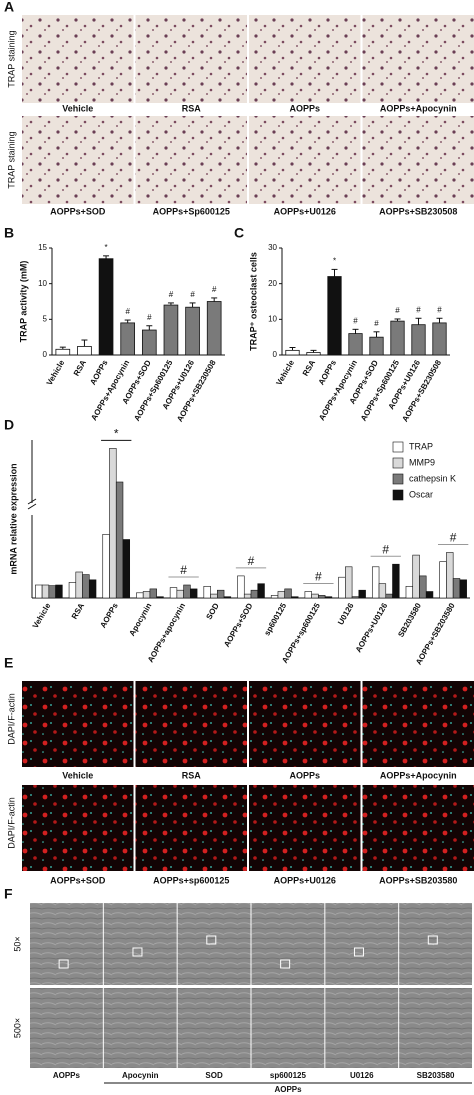 This screenshot has width=474, height=1095. I want to click on panel-label: C, so click(239, 233).